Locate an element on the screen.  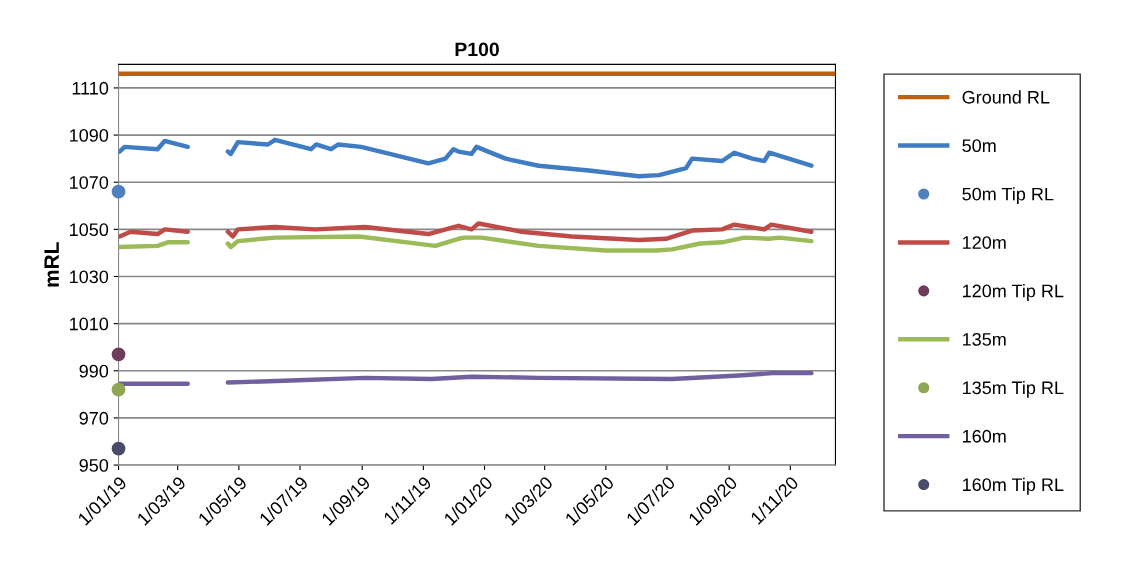
y-tick-label: 950 is located at coordinates (94, 465).